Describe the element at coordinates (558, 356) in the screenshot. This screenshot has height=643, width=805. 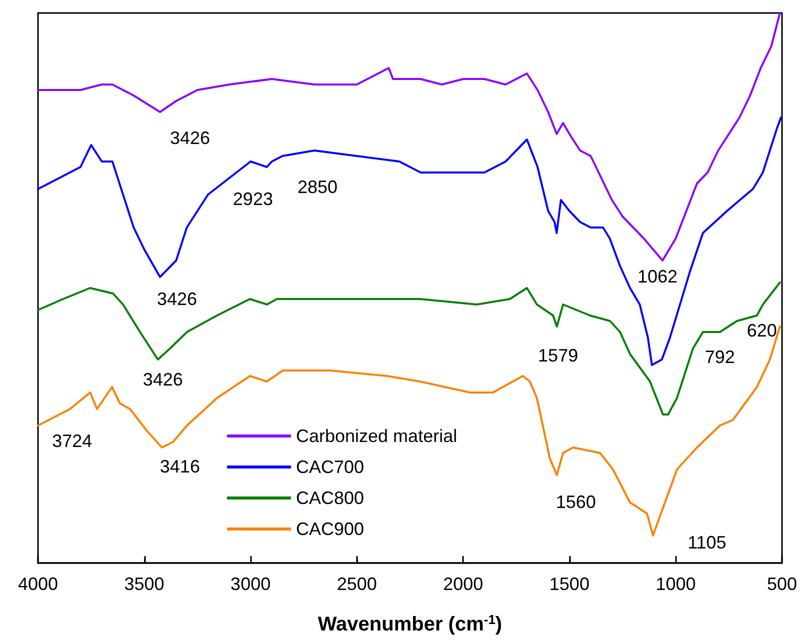
I see `annotation: 1579` at that location.